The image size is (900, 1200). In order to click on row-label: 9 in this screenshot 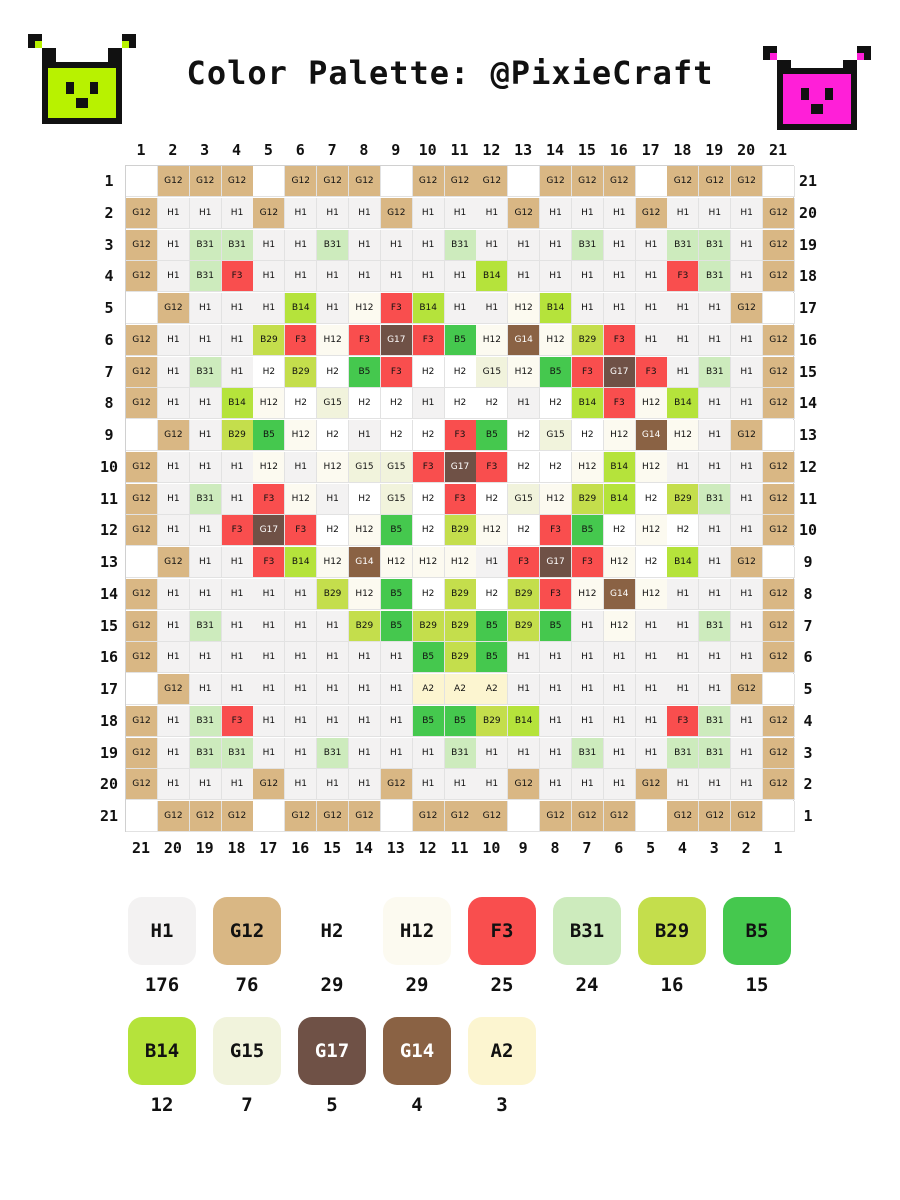, I will do `click(109, 435)`.